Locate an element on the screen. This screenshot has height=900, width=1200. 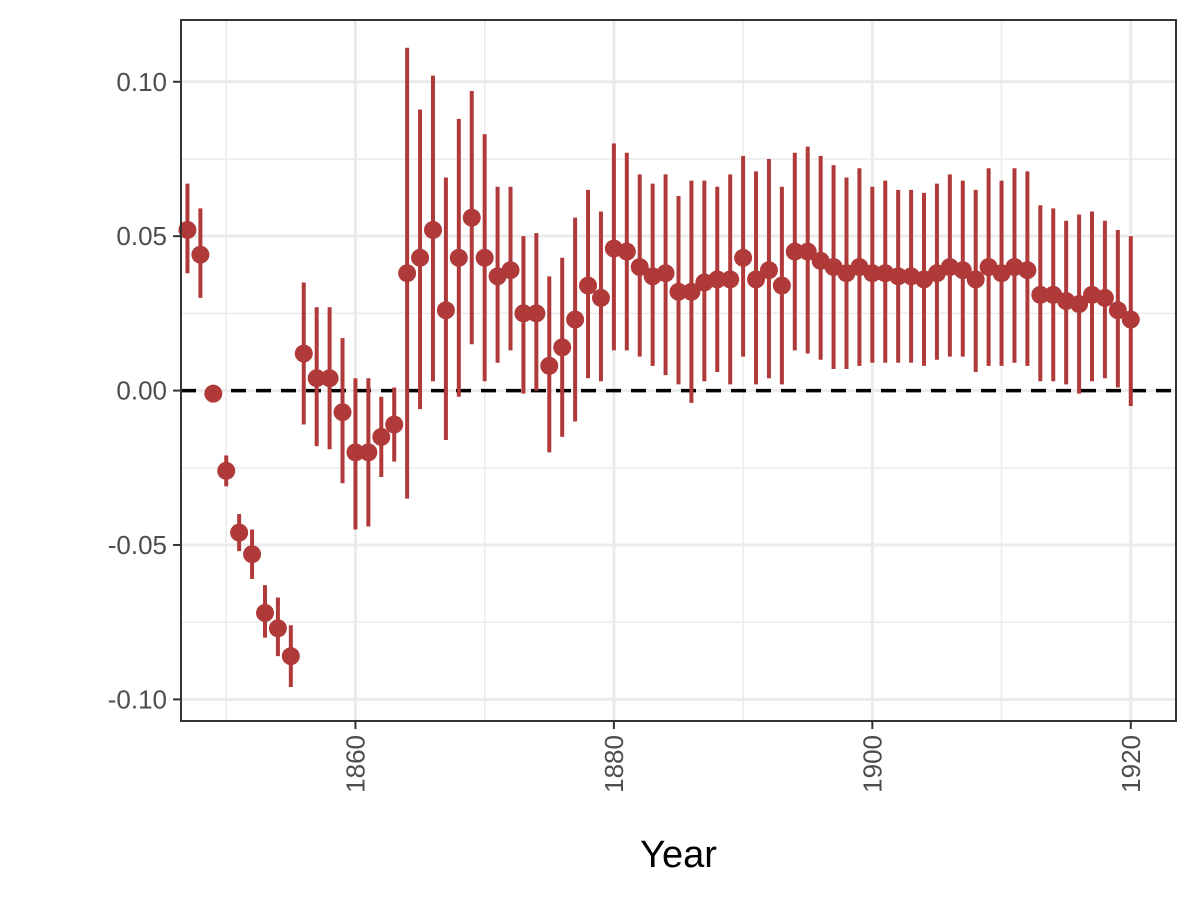
x-tick-label: 1920 is located at coordinates (1131, 764).